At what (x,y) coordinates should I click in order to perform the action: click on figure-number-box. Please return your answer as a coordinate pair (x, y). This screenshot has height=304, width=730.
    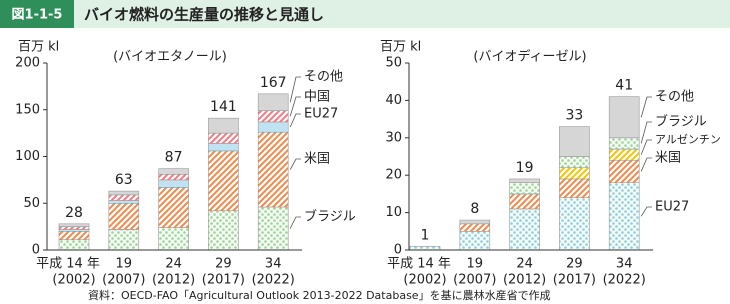
    Looking at the image, I should click on (37, 14).